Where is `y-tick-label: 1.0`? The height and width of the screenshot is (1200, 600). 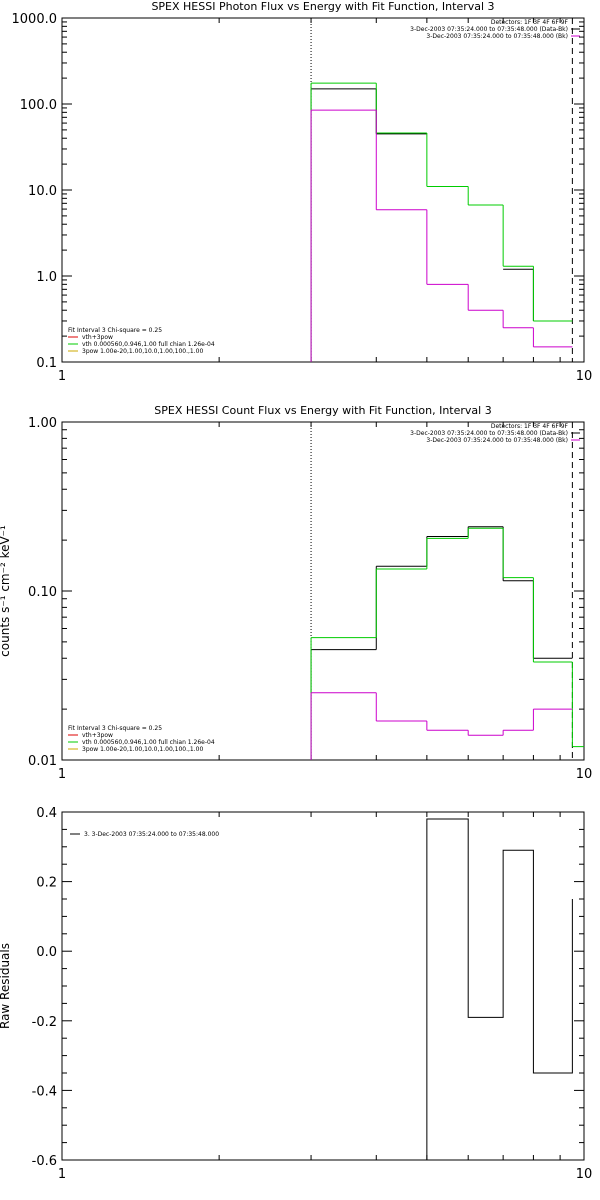 y-tick-label: 1.0 is located at coordinates (46, 277).